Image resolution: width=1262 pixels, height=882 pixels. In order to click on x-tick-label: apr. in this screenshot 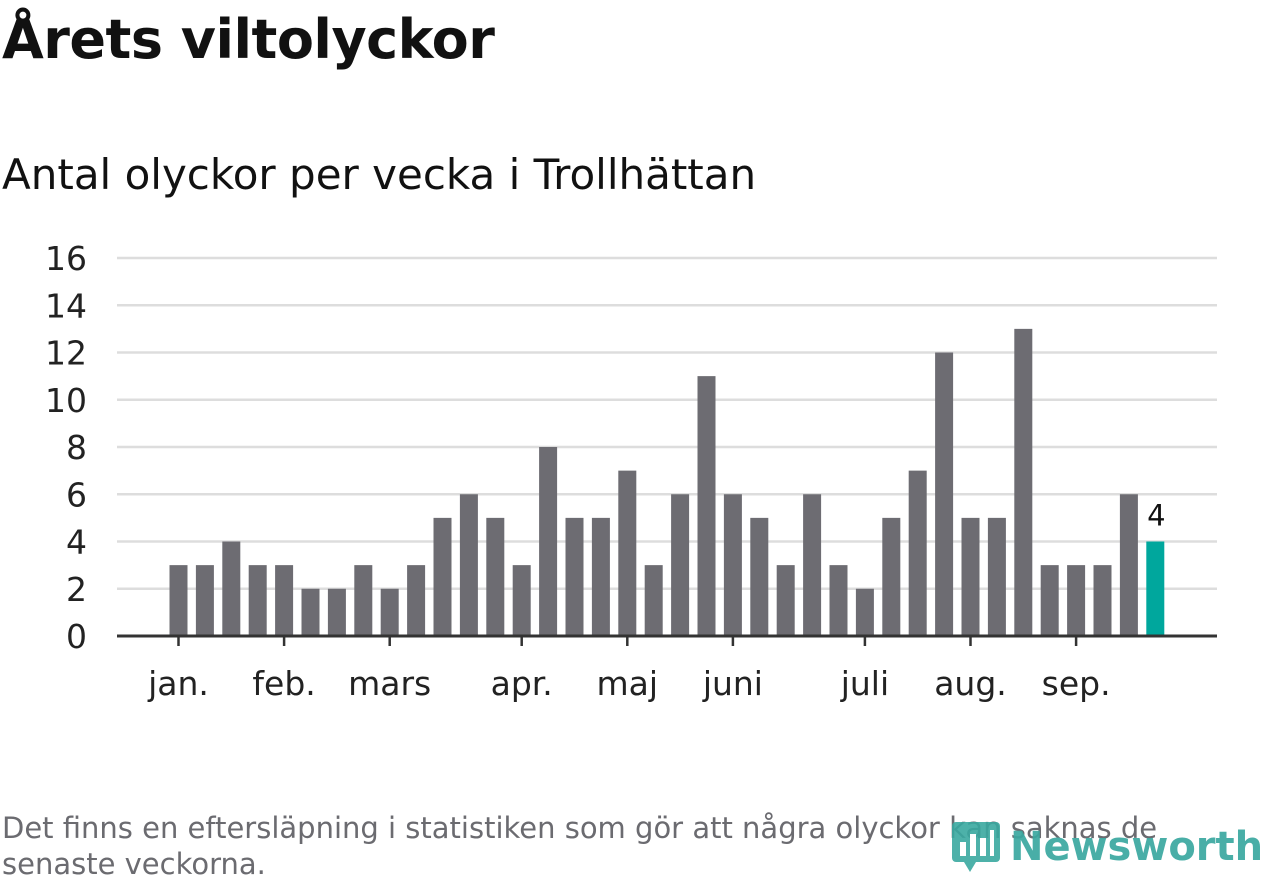, I will do `click(522, 683)`.